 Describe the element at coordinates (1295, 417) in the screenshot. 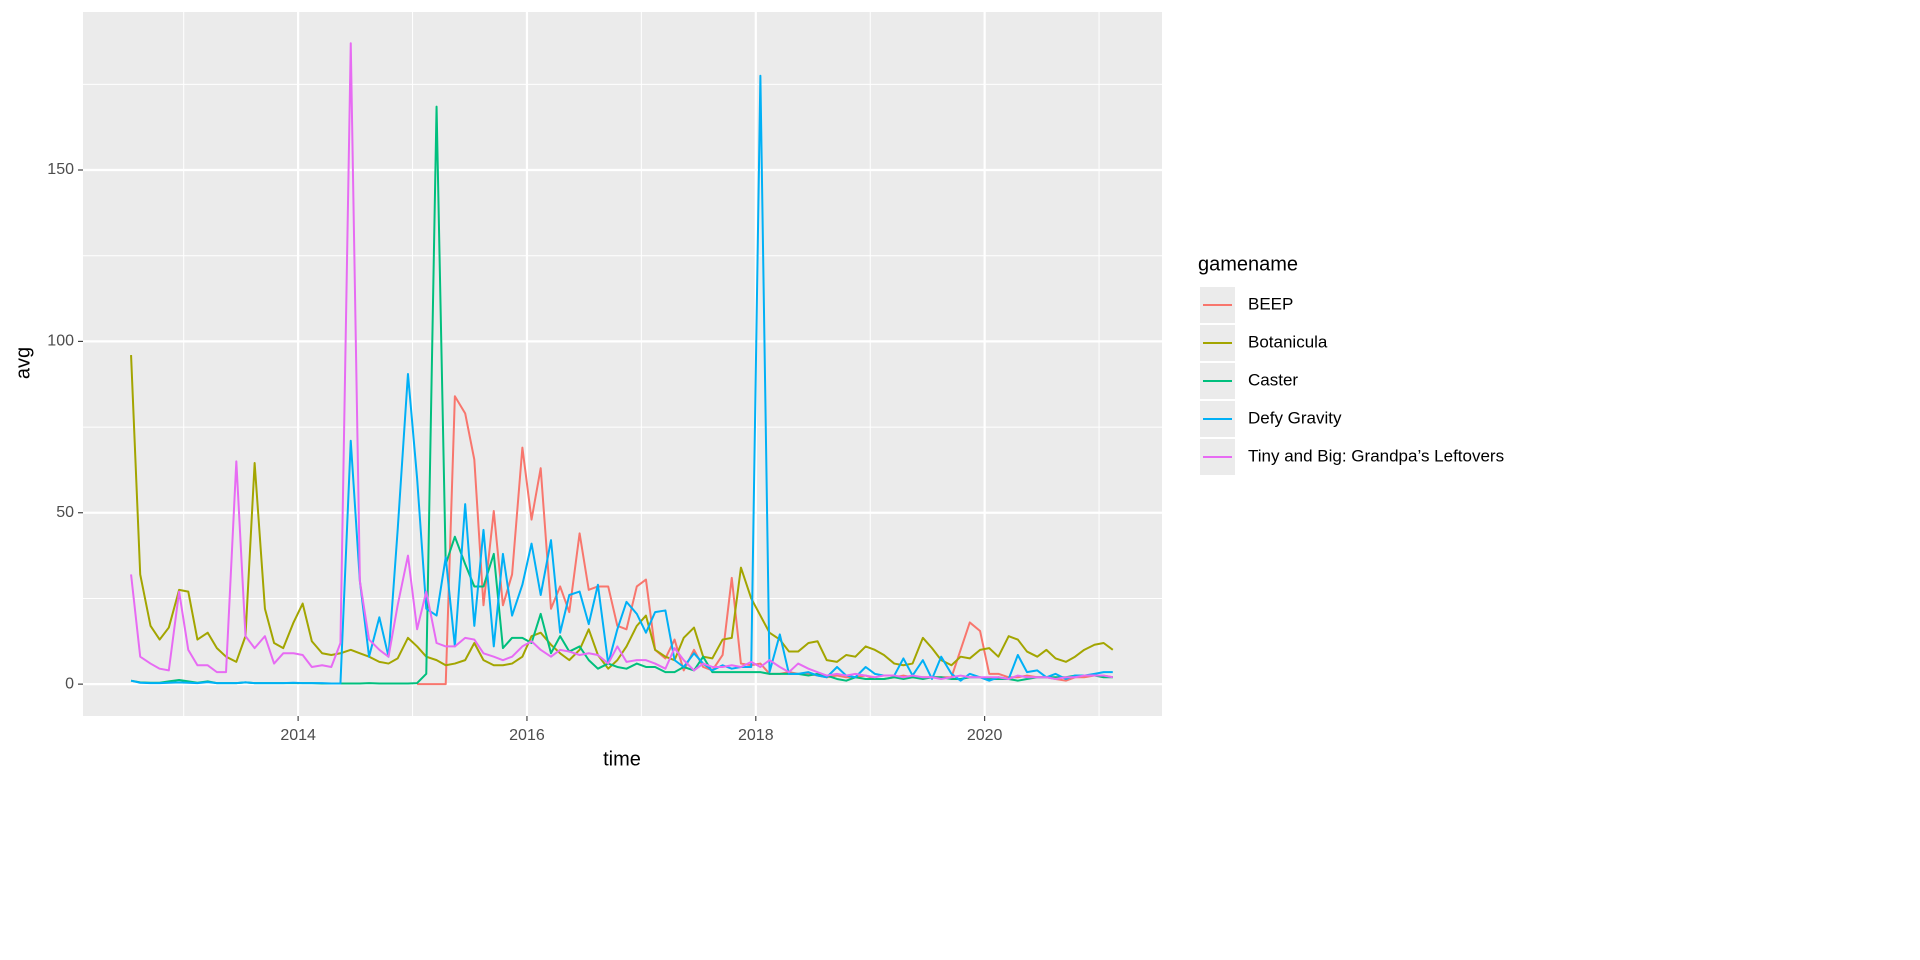

I see `legend-label: Defy Gravity` at that location.